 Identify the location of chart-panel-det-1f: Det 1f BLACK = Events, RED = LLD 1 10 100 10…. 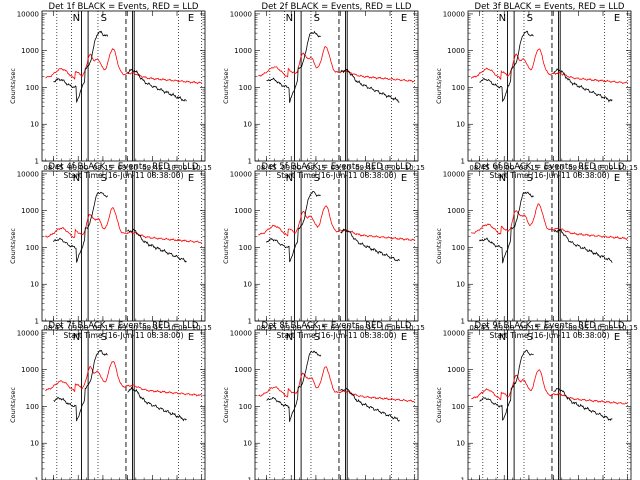
(110, 91).